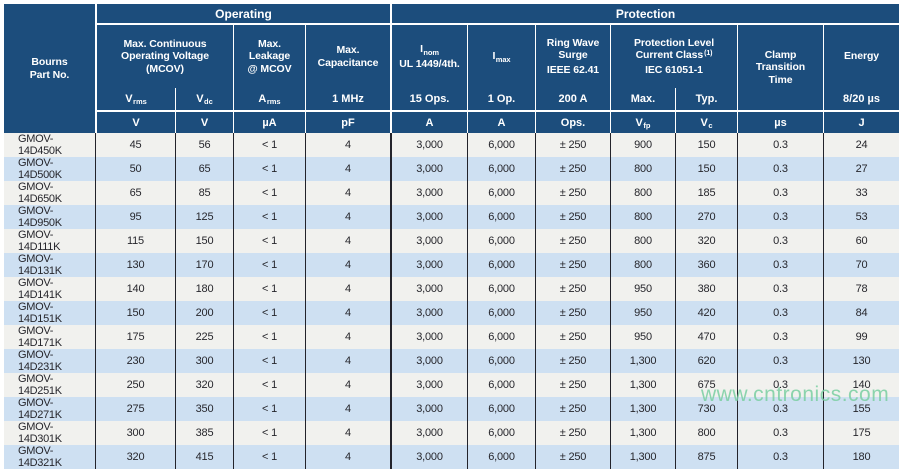 Image resolution: width=899 pixels, height=469 pixels. I want to click on cell-vc: 360, so click(706, 265).